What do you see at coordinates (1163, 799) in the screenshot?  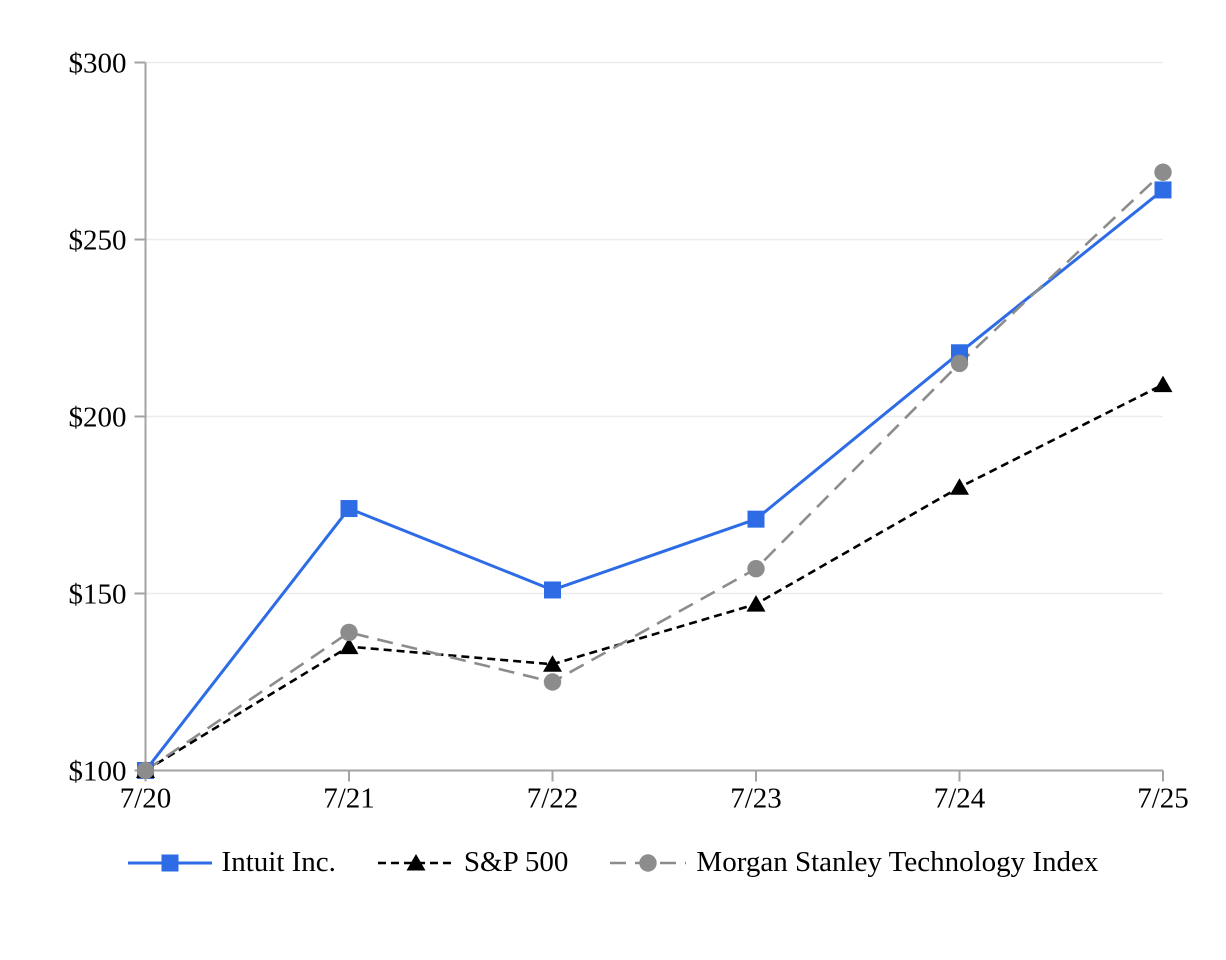 I see `x-tick-label: 7/25` at bounding box center [1163, 799].